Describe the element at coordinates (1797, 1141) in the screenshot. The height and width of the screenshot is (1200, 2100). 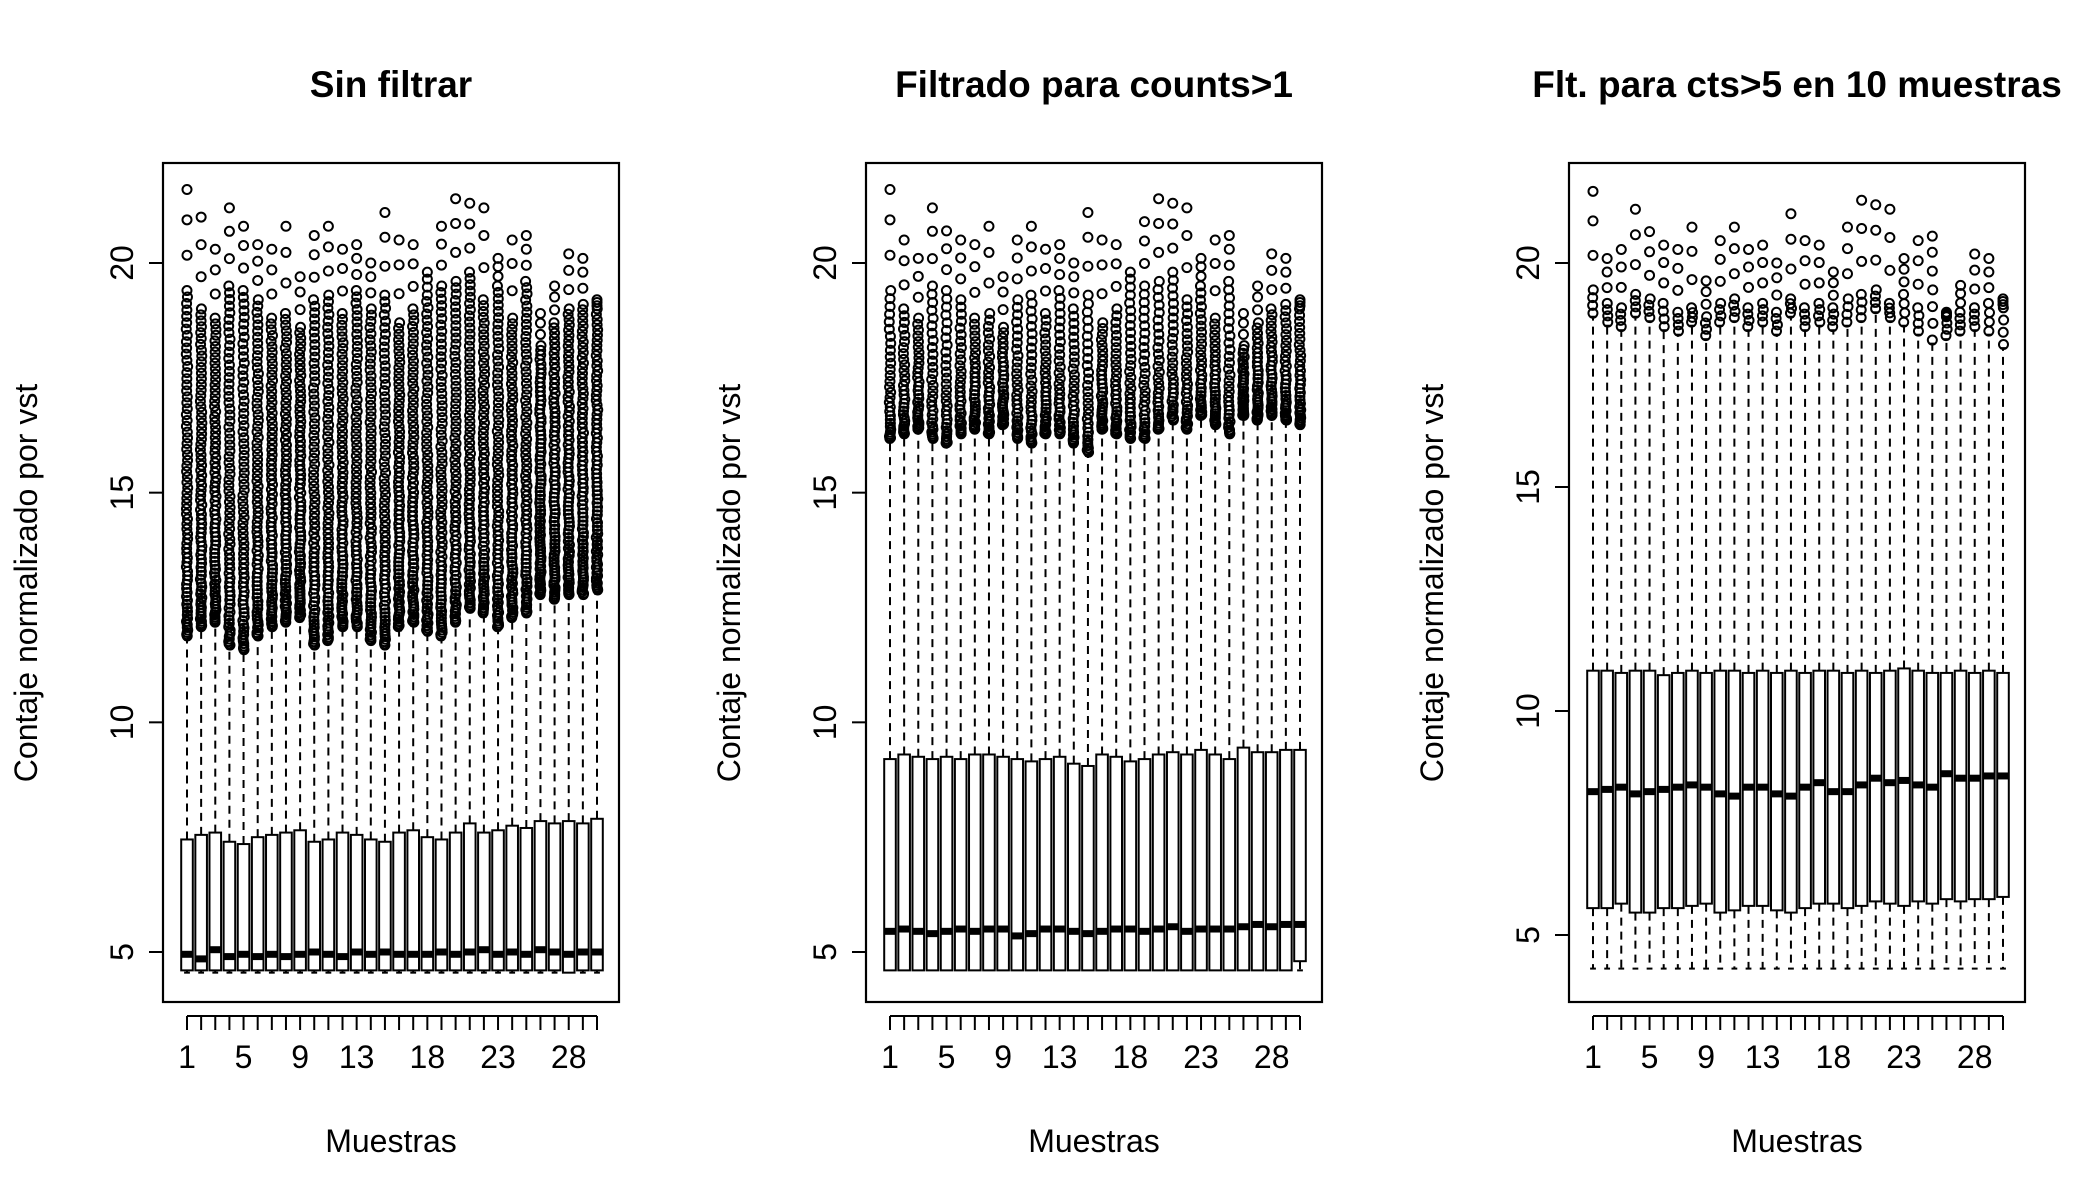
I see `x-axis-label: Muestras` at that location.